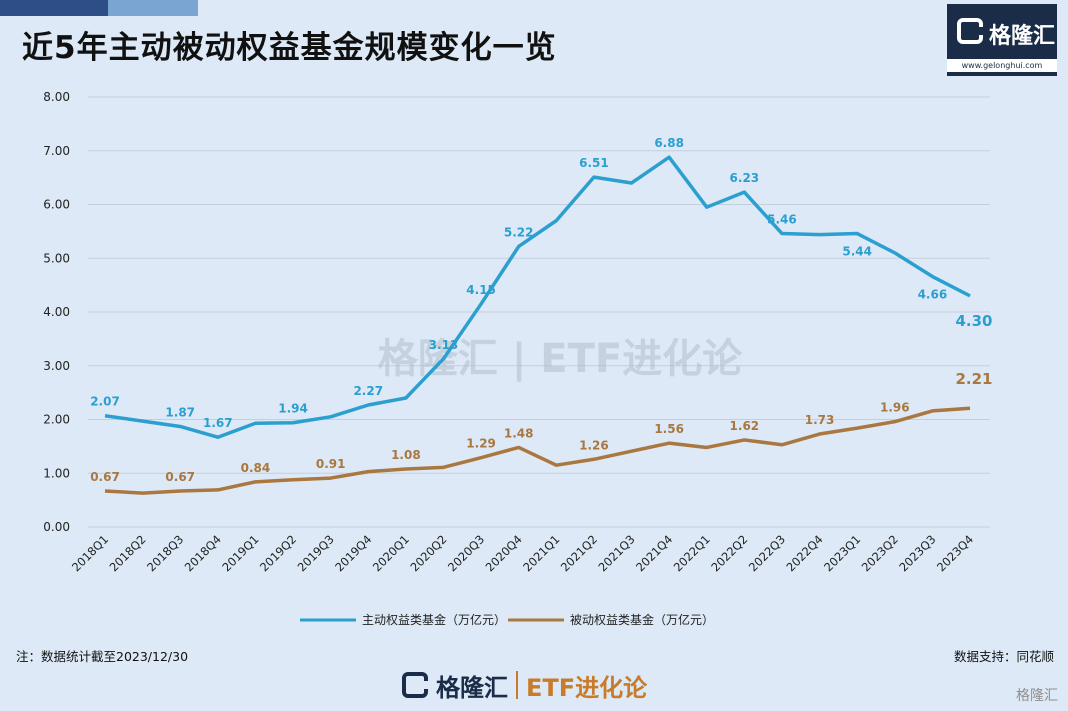 The width and height of the screenshot is (1068, 711). What do you see at coordinates (165, 553) in the screenshot?
I see `x-tick-label: 2018Q3` at bounding box center [165, 553].